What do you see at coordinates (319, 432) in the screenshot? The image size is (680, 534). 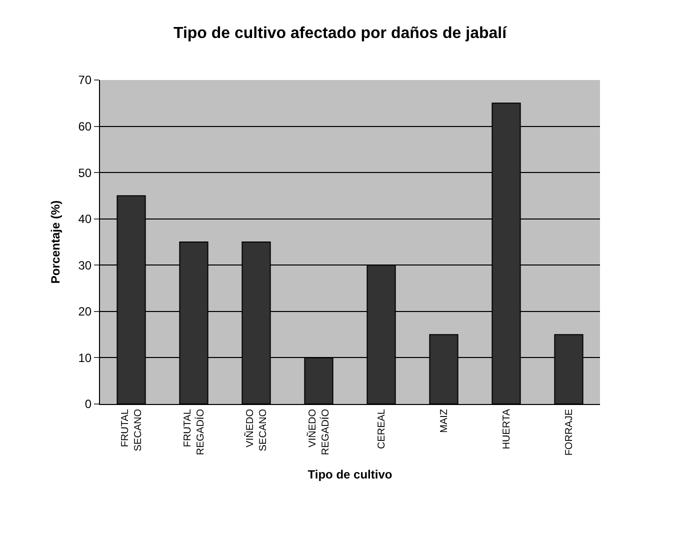 I see `x-tick-label: VIÑEDO REGADÍO` at bounding box center [319, 432].